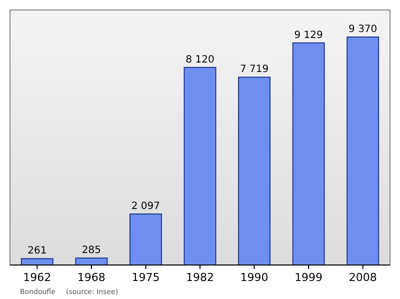 The height and width of the screenshot is (299, 400). What do you see at coordinates (308, 35) in the screenshot?
I see `data-label: 9 129` at bounding box center [308, 35].